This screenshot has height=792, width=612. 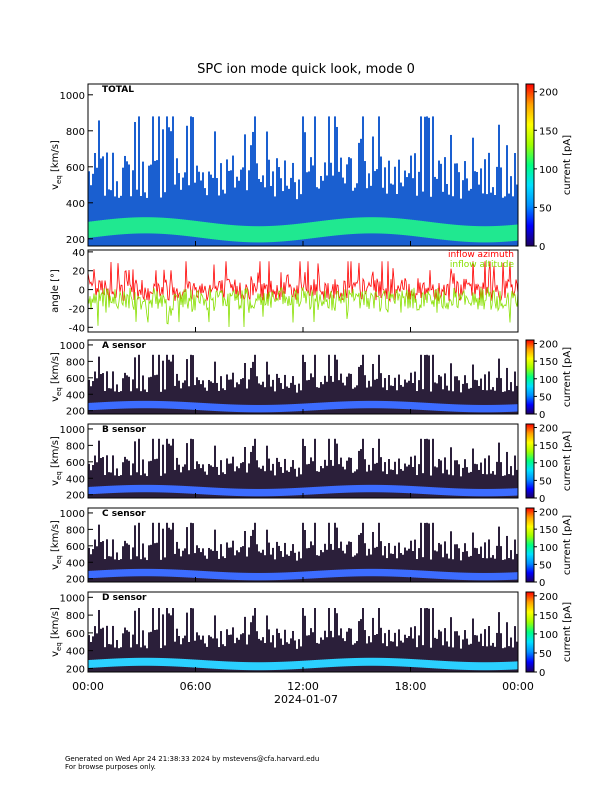 I want to click on series-line-altitude, so click(x=303, y=307).